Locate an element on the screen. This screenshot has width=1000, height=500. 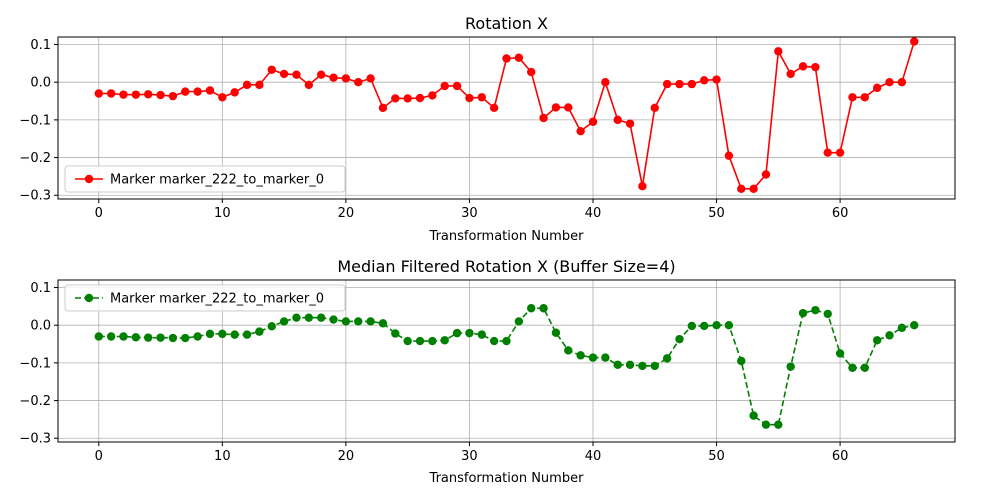
x-tick-label: 30 is located at coordinates (469, 213).